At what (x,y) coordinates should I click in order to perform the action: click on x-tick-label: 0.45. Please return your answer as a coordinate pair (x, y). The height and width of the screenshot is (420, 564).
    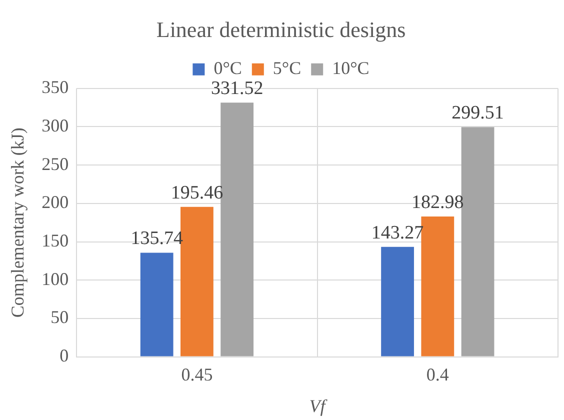
    Looking at the image, I should click on (197, 374).